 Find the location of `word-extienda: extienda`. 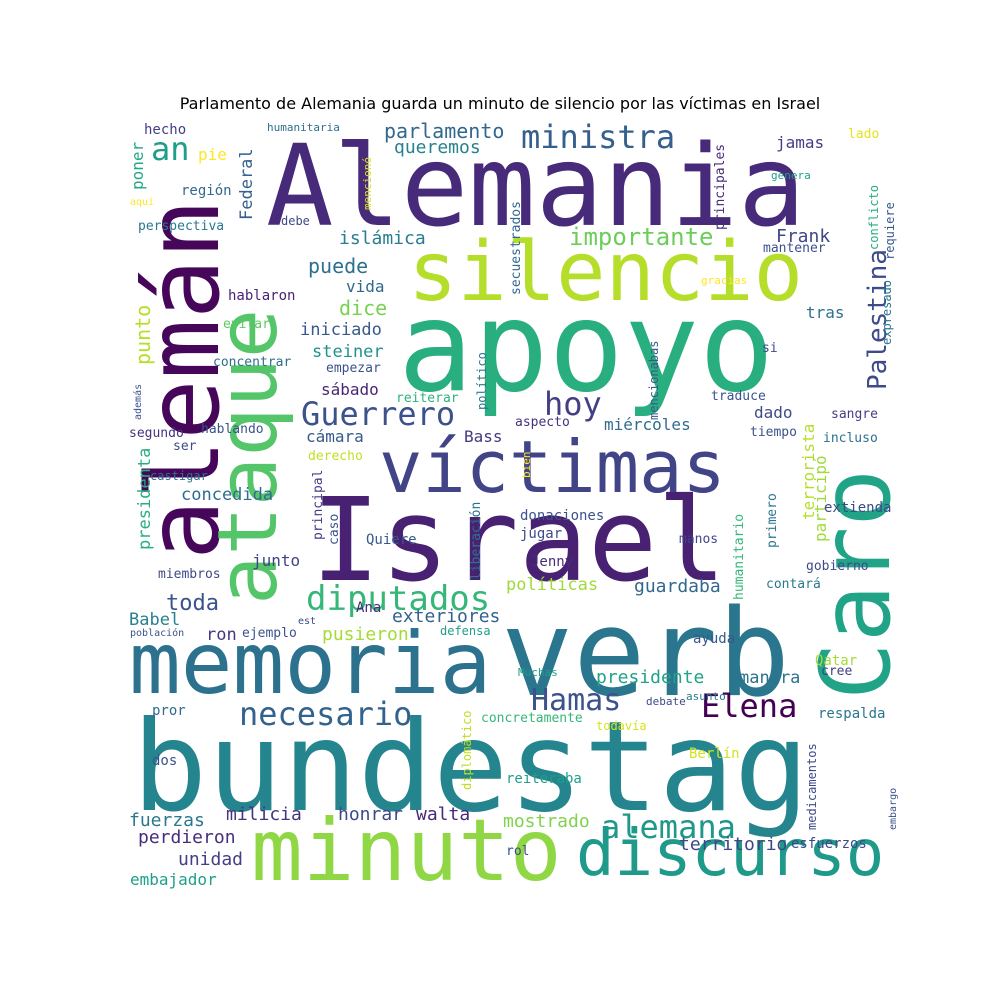

word-extienda: extienda is located at coordinates (857, 508).